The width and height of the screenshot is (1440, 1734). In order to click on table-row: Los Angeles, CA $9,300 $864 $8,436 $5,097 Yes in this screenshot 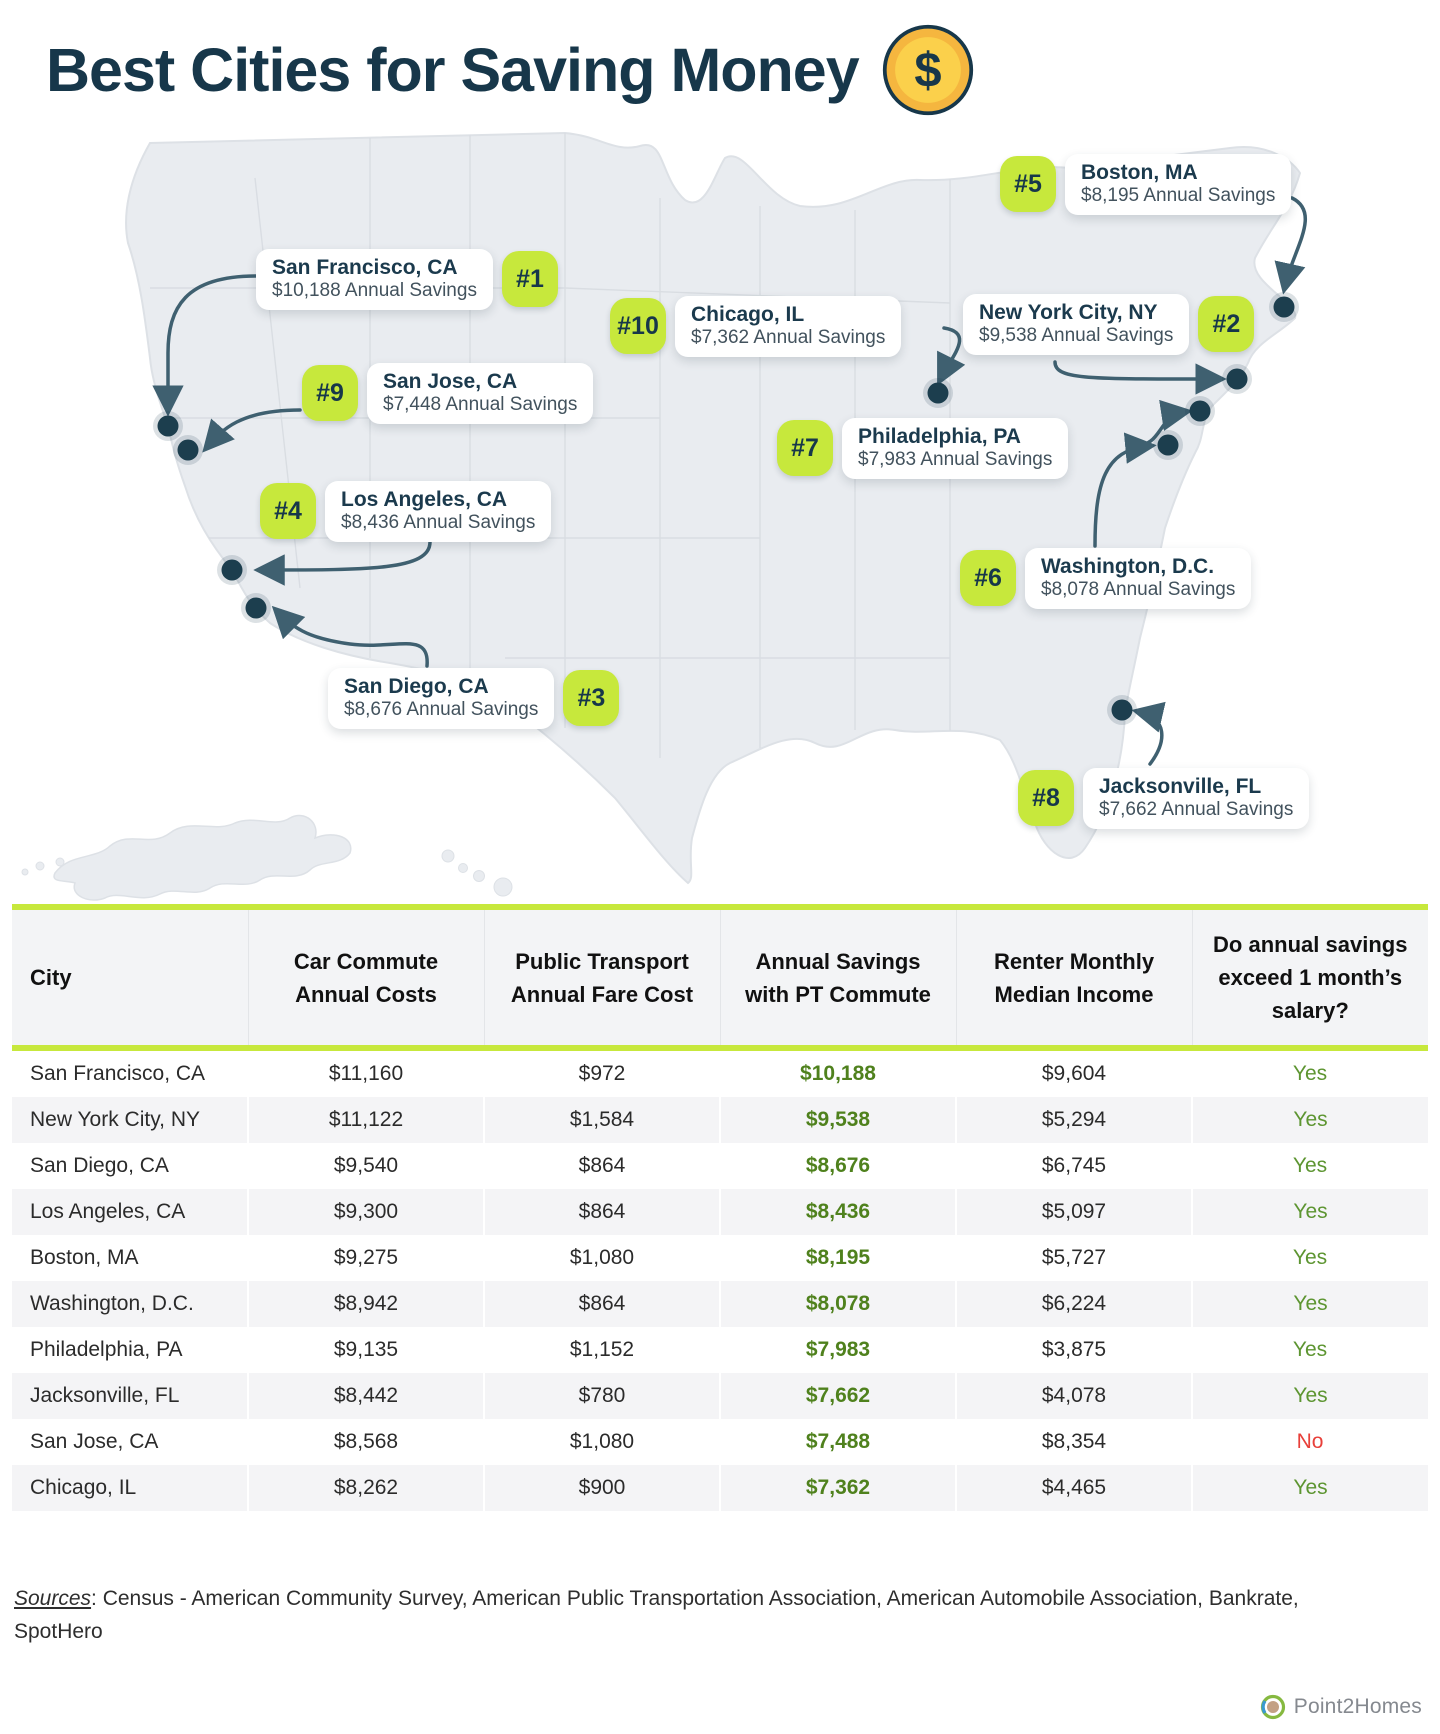, I will do `click(720, 1212)`.